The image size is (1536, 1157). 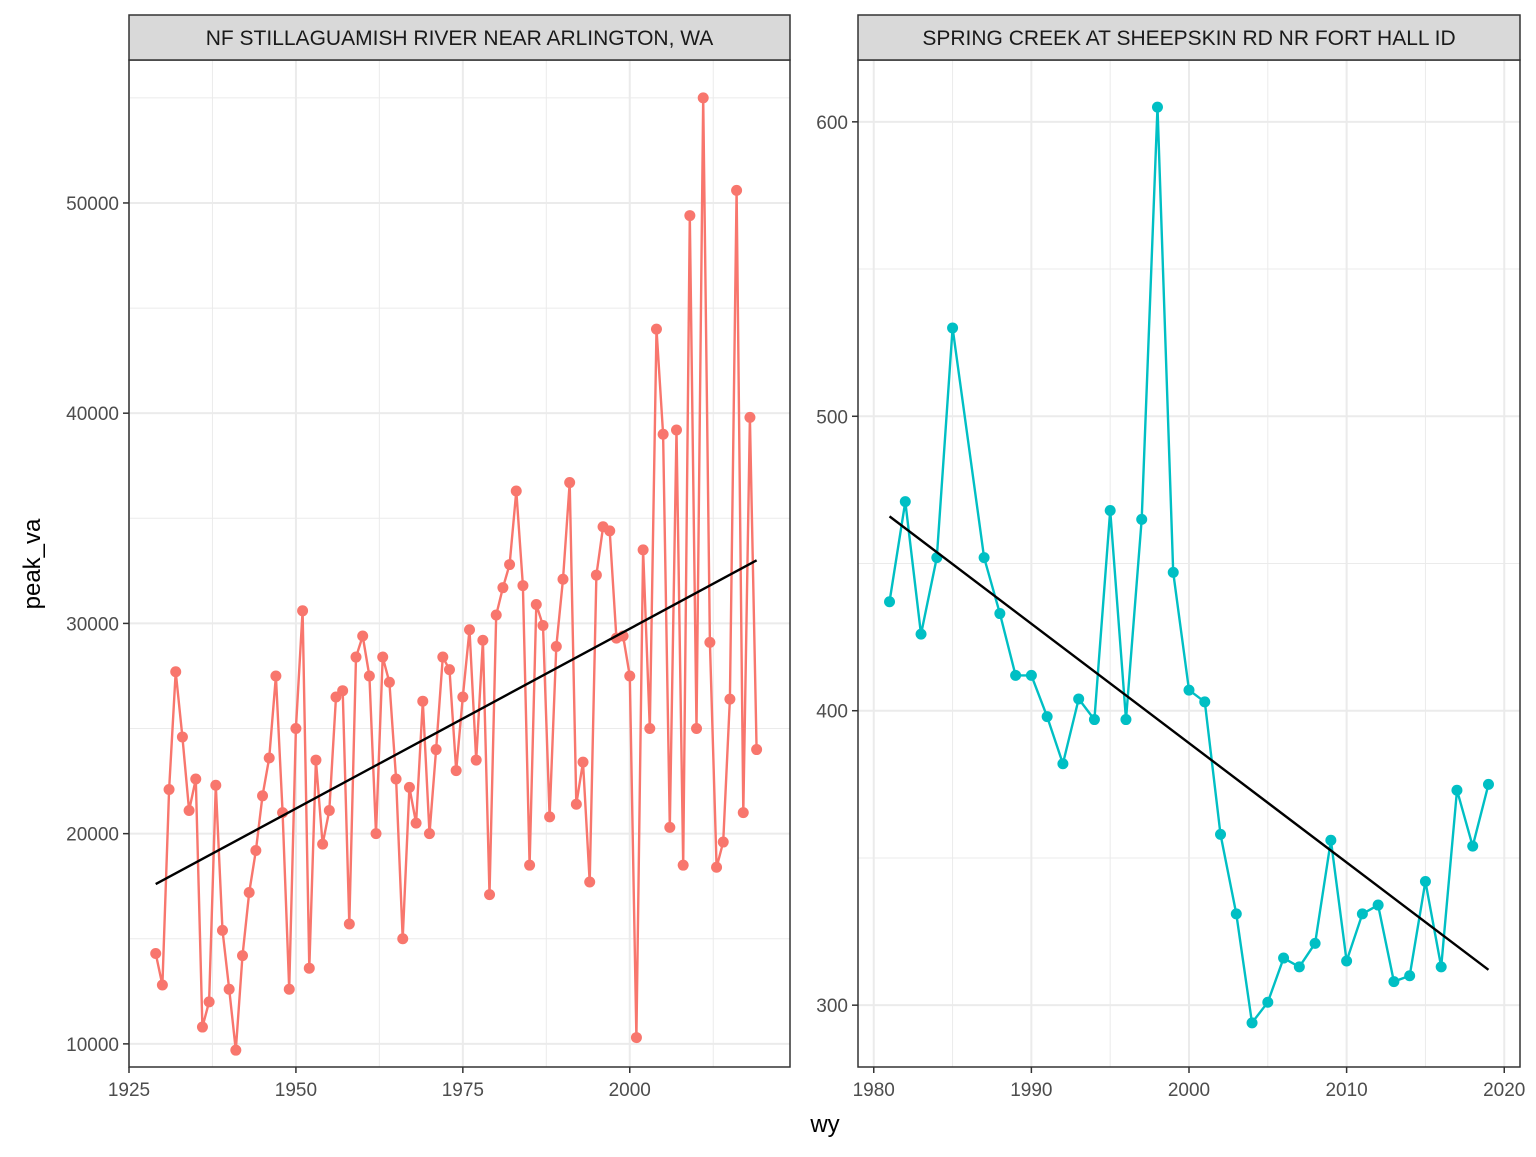 I want to click on x-tick-label: 1975, so click(x=463, y=1090).